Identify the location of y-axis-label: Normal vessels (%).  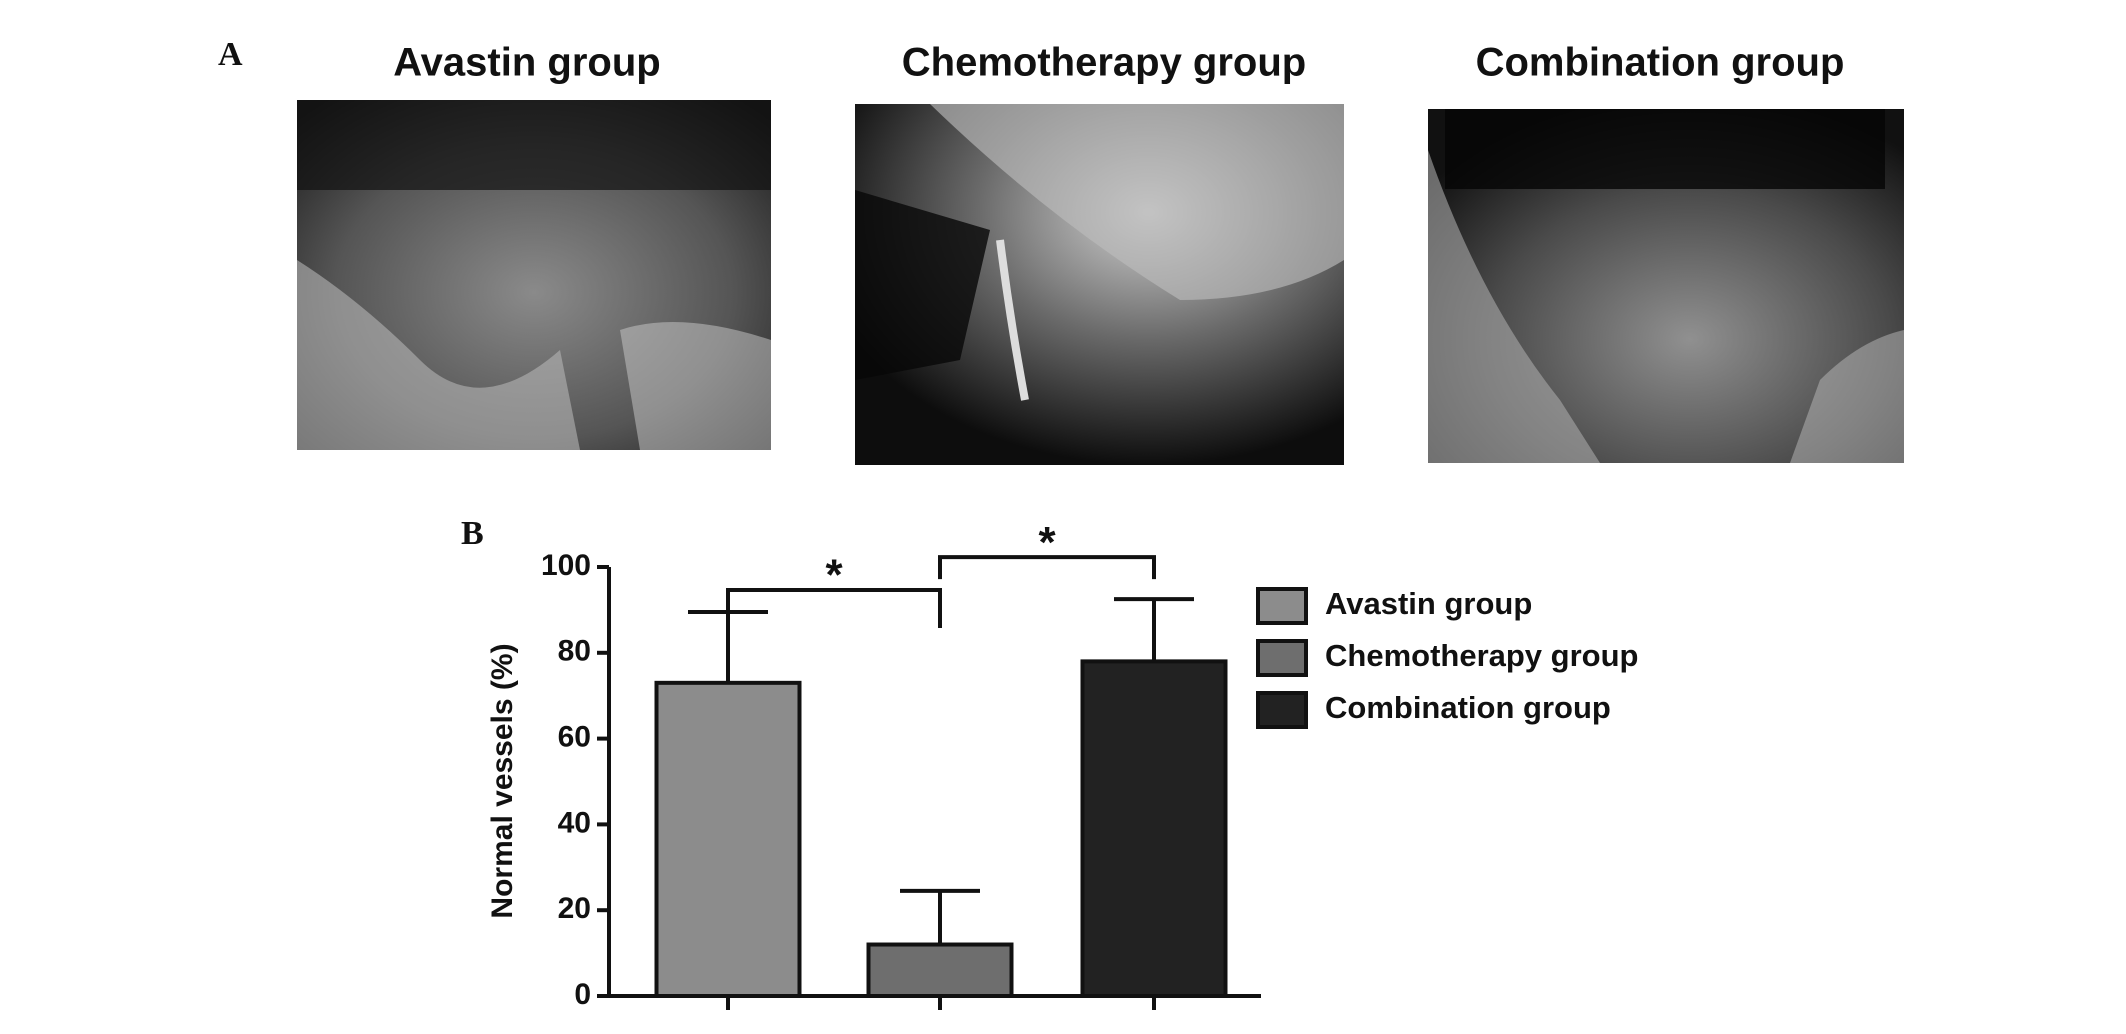
(502, 780).